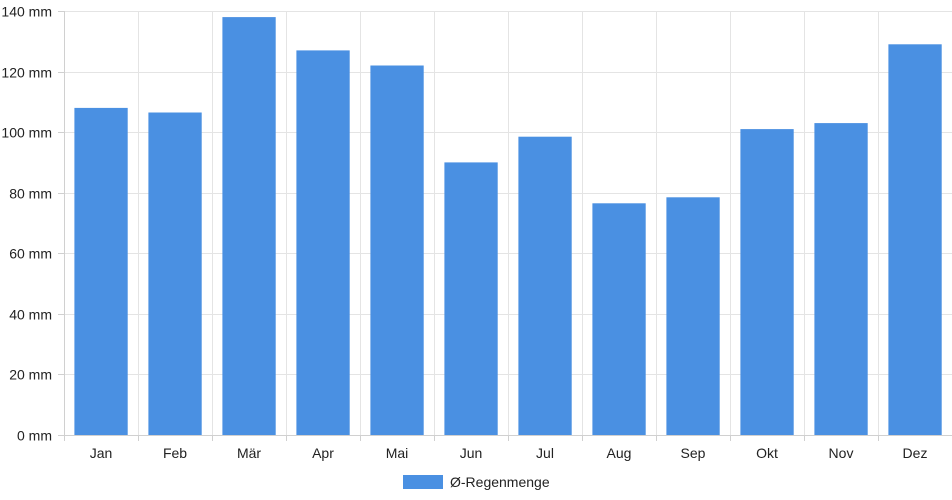 This screenshot has width=952, height=500. I want to click on y-tick-label: 20 mm, so click(30, 375).